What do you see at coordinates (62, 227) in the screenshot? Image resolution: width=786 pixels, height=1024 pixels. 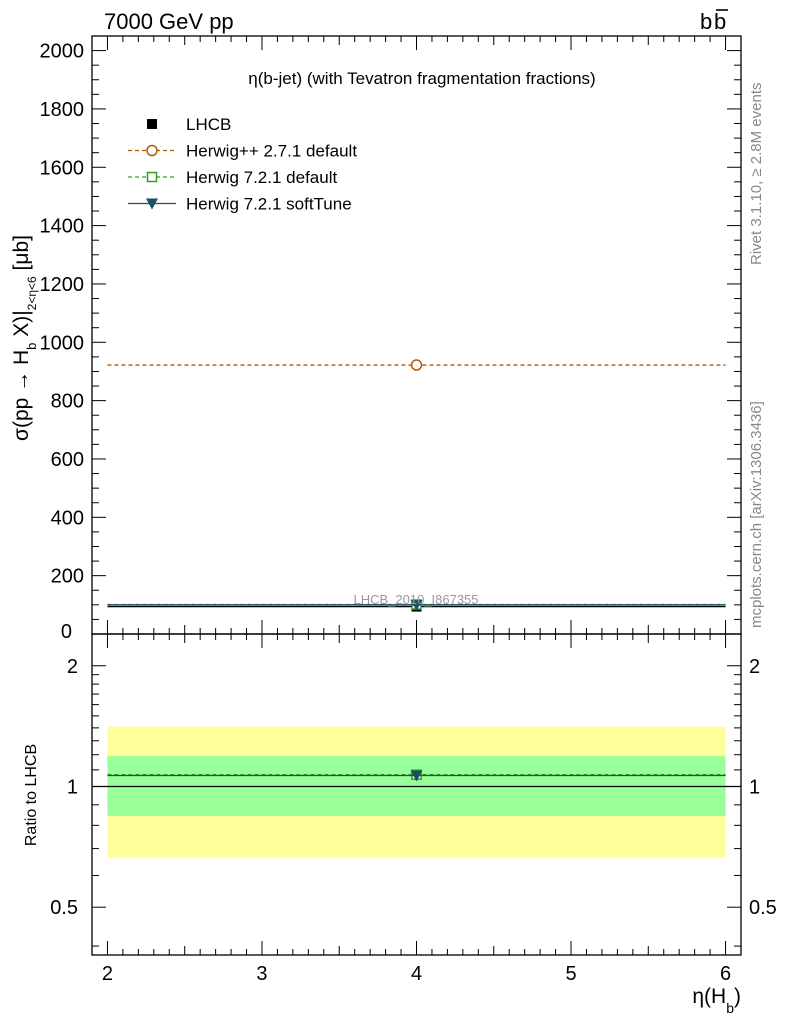 I see `main-y-tick-label: 1400` at bounding box center [62, 227].